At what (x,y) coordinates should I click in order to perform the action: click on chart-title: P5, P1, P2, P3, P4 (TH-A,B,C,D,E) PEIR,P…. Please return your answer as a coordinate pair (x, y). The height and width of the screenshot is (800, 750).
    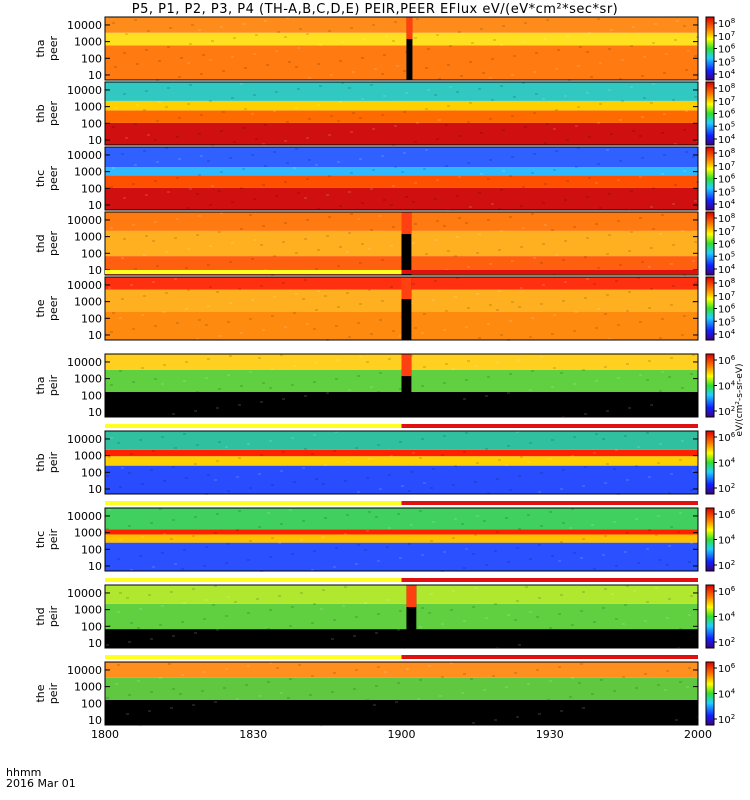
    Looking at the image, I should click on (375, 9).